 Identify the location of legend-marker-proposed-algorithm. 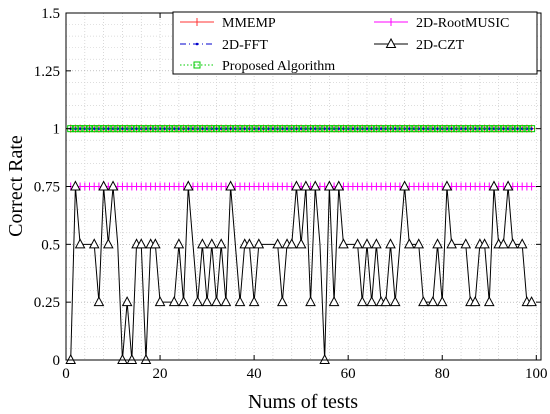
(197, 65).